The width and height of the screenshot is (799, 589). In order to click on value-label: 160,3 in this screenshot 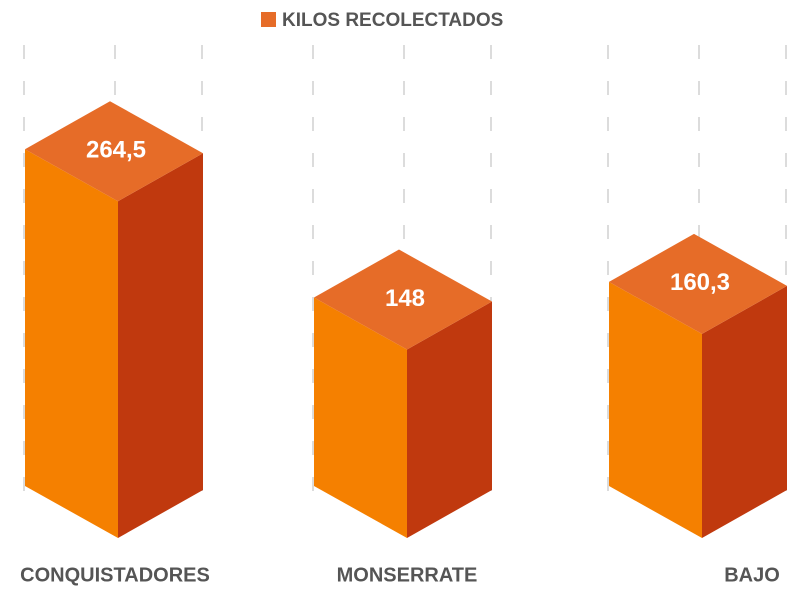, I will do `click(700, 282)`.